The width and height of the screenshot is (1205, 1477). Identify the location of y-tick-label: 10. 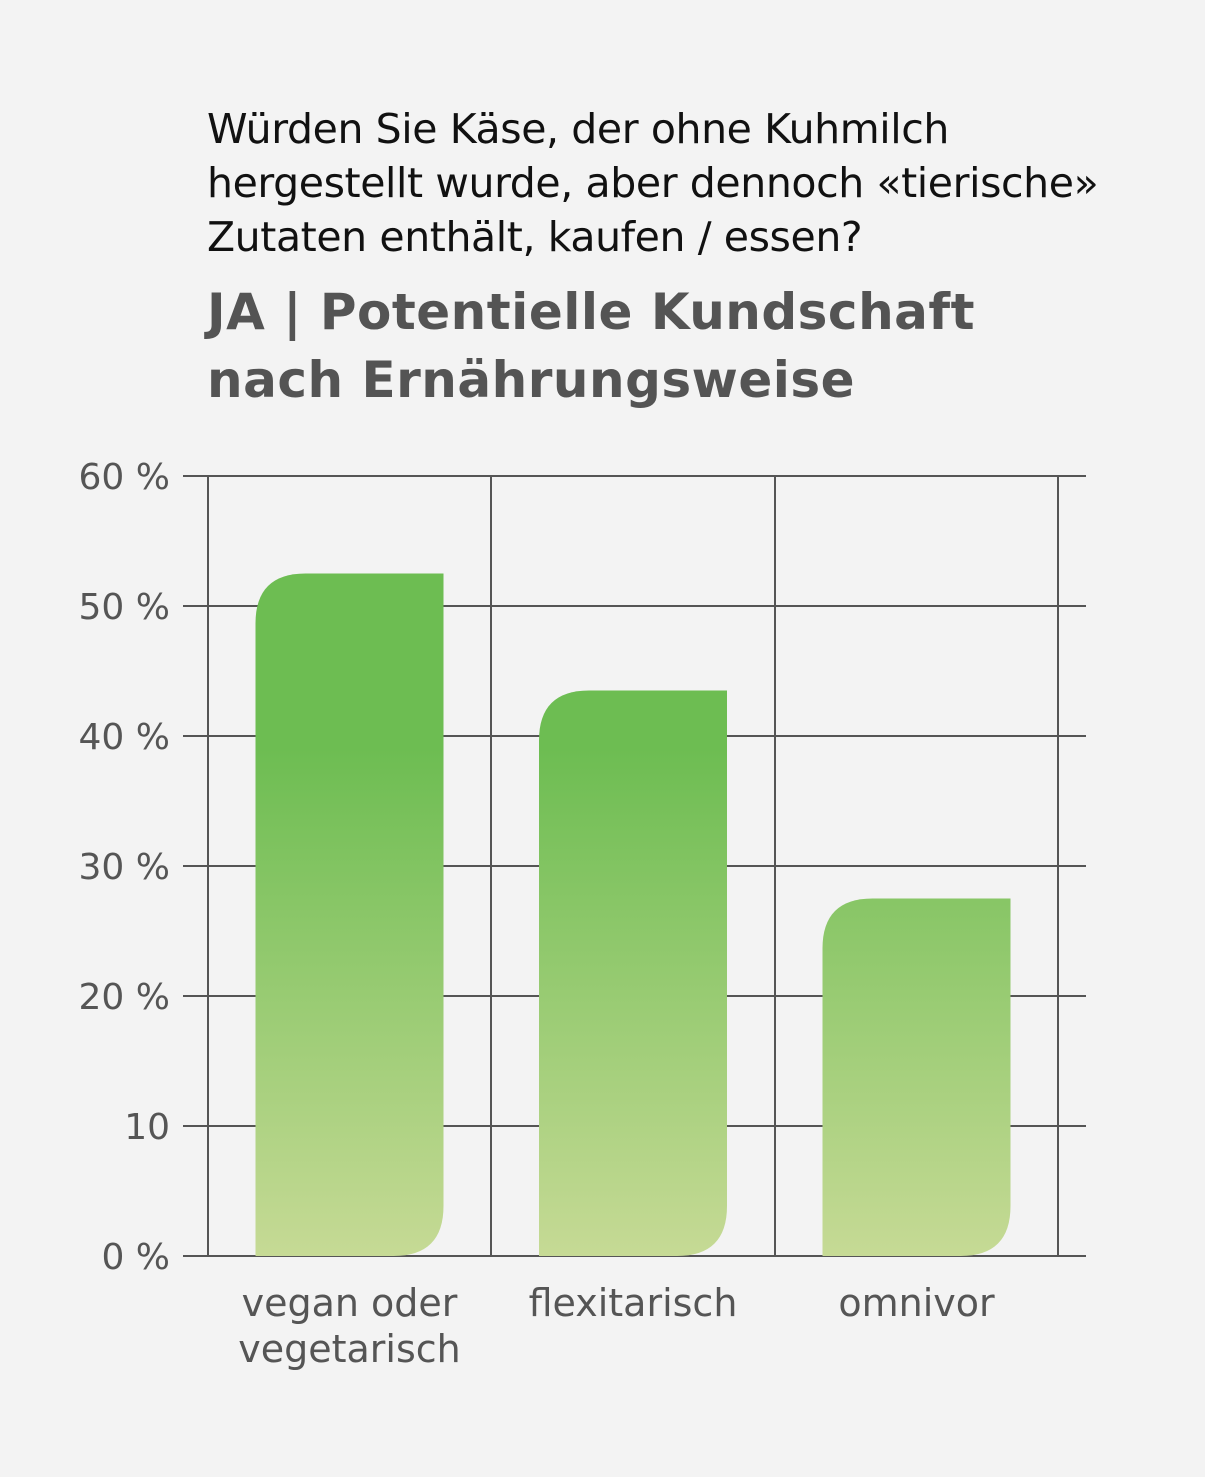
(147, 1127).